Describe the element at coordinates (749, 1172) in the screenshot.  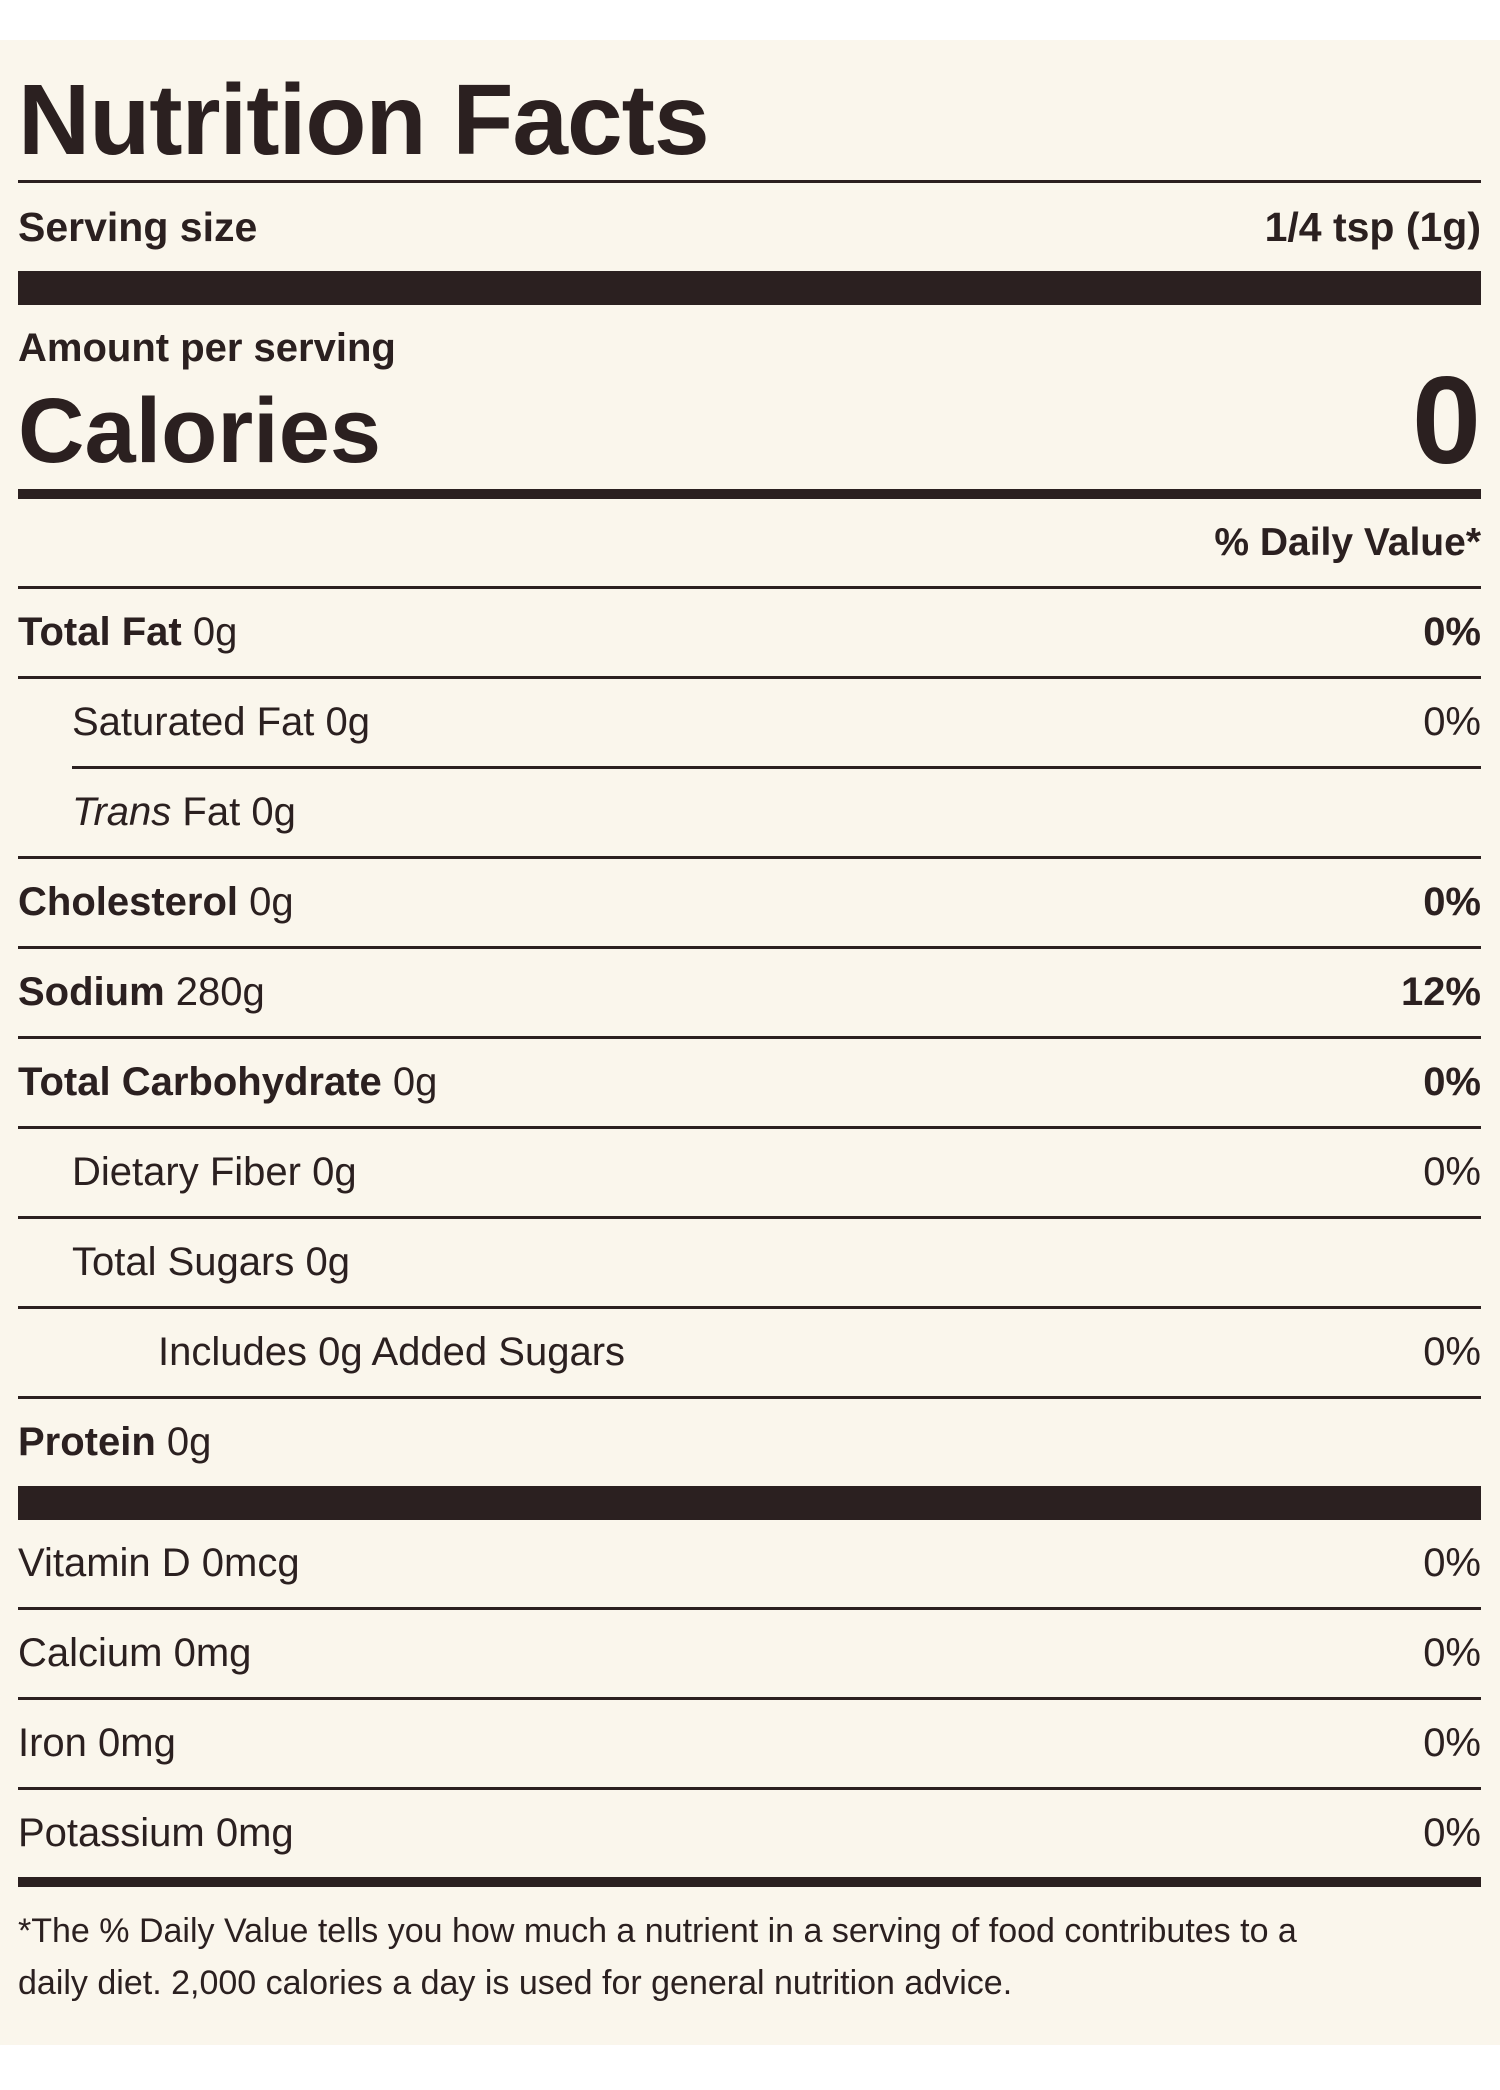
I see `nutrient-row-dietary-fiber: Dietary Fiber 0g 0%` at that location.